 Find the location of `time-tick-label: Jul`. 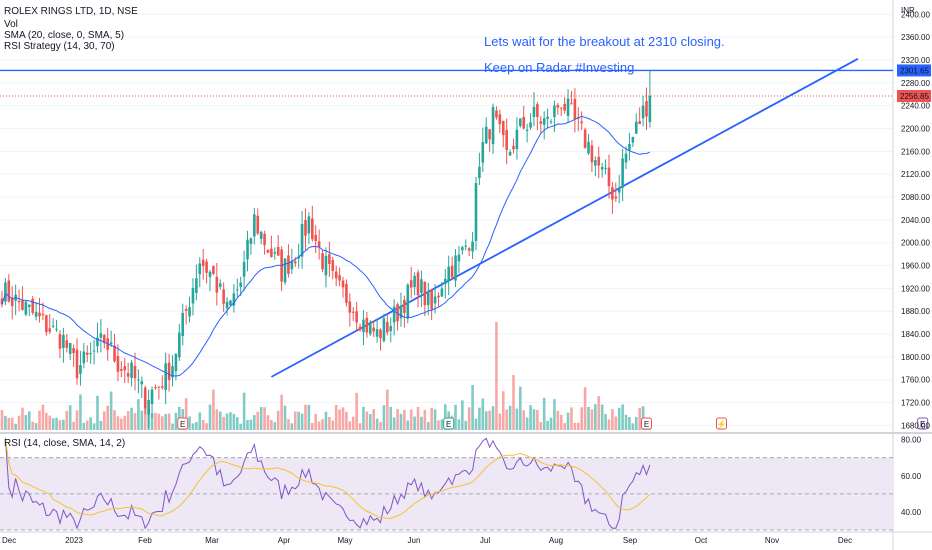

time-tick-label: Jul is located at coordinates (485, 540).